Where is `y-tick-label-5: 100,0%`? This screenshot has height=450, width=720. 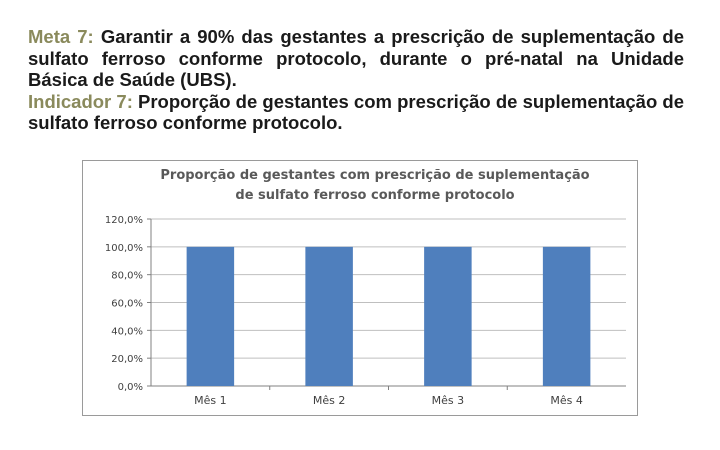
y-tick-label-5: 100,0% is located at coordinates (124, 248).